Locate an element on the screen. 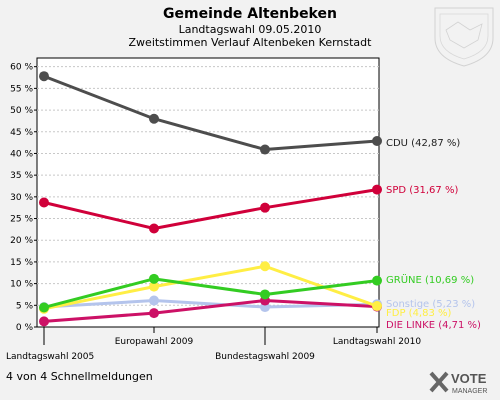 This screenshot has height=400, width=500. chart-subtitle-date: Landtagswahl 09.05.2010 is located at coordinates (250, 29).